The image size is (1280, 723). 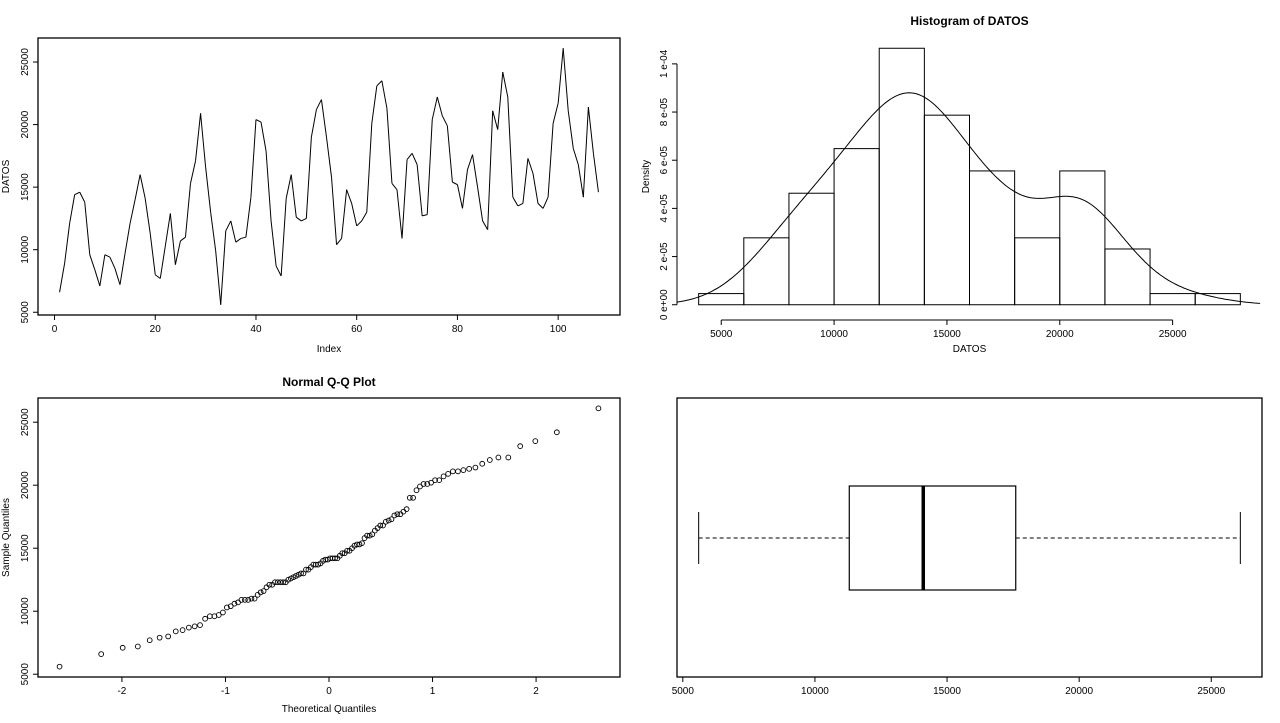 What do you see at coordinates (664, 63) in the screenshot?
I see `y-tick-label: 1 e-04` at bounding box center [664, 63].